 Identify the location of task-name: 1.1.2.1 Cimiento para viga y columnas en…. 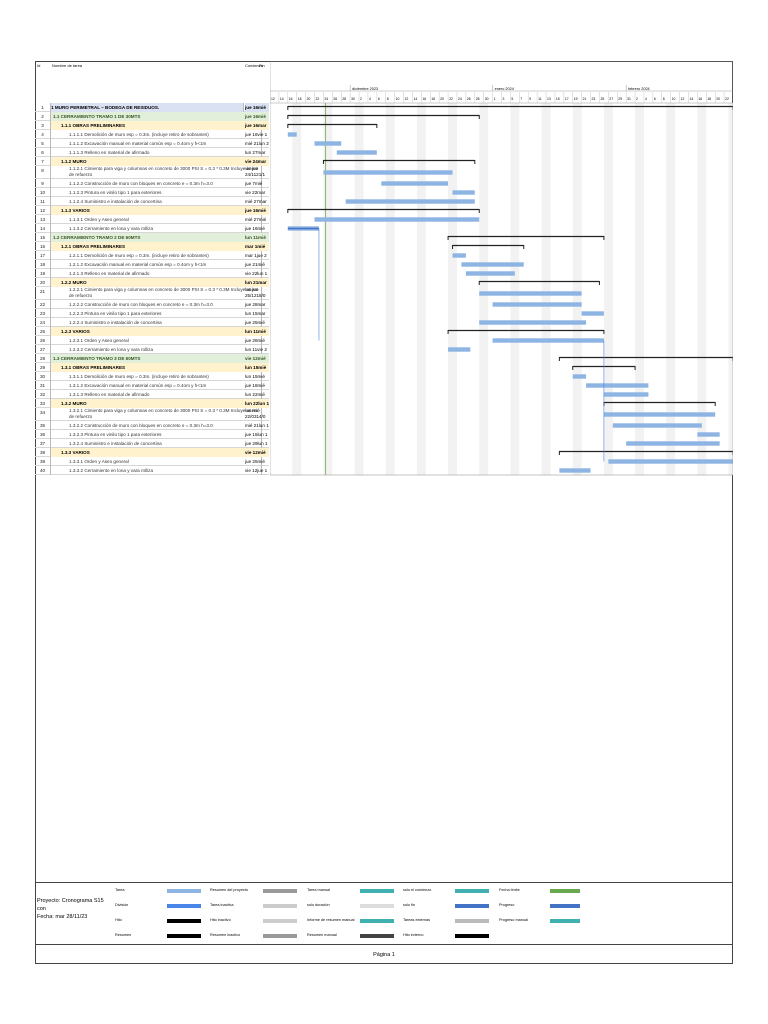
(156, 172).